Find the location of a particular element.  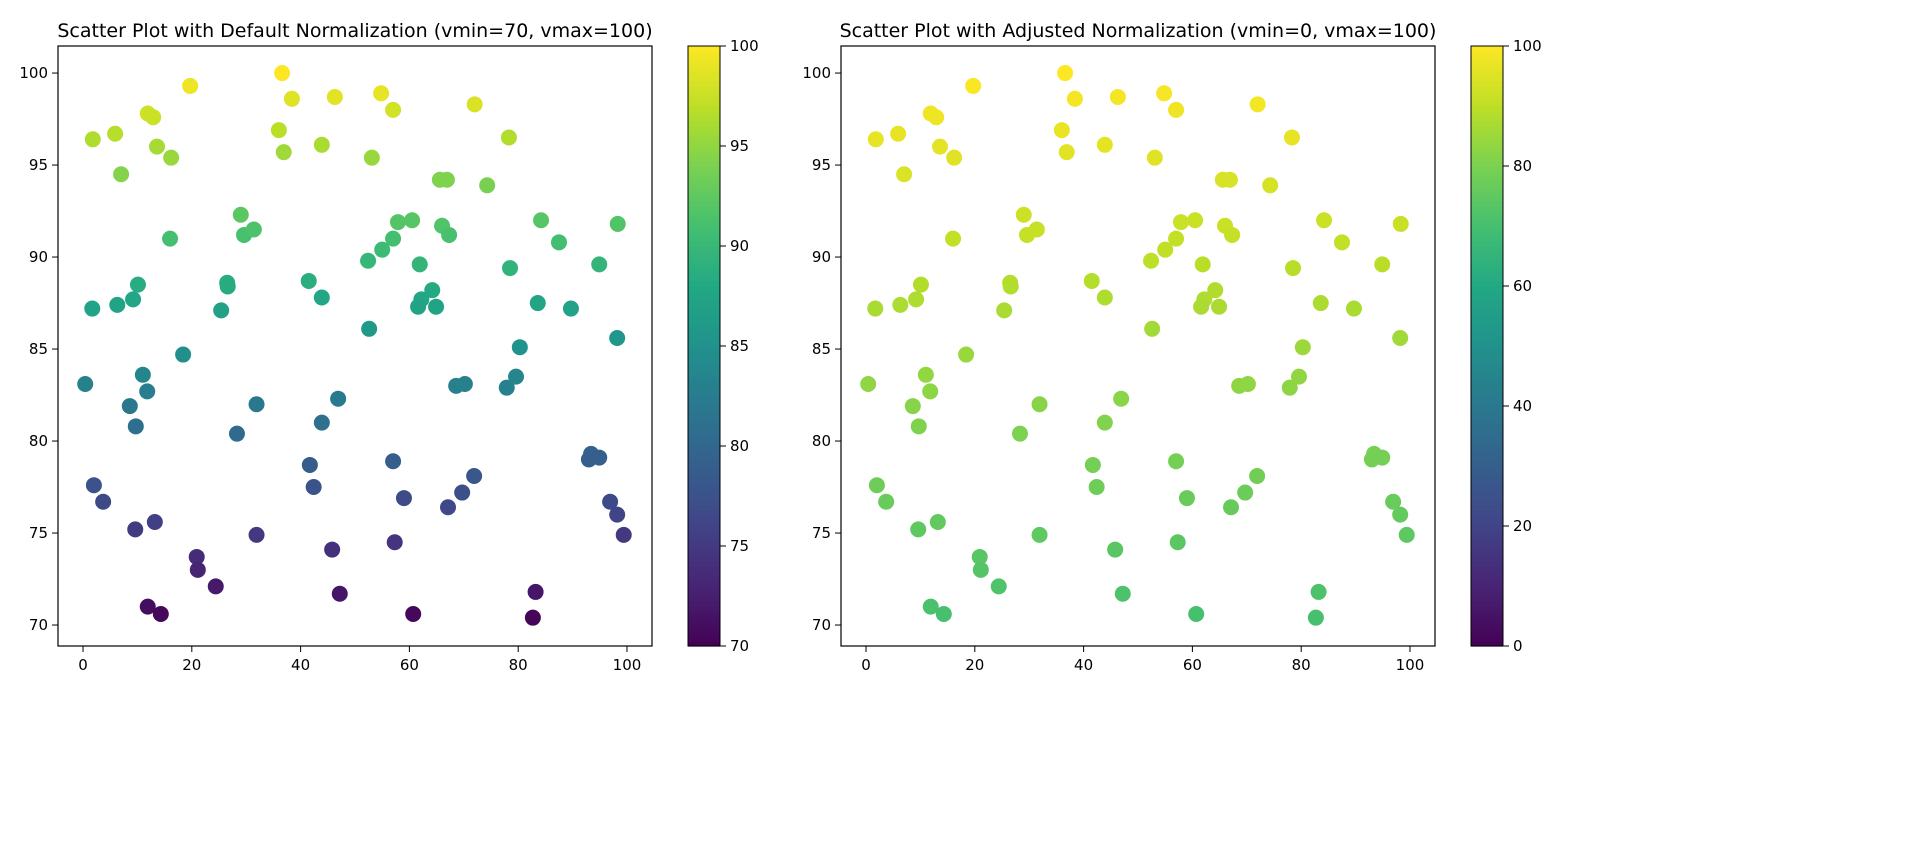

y-tick-label: 85 is located at coordinates (821, 349).